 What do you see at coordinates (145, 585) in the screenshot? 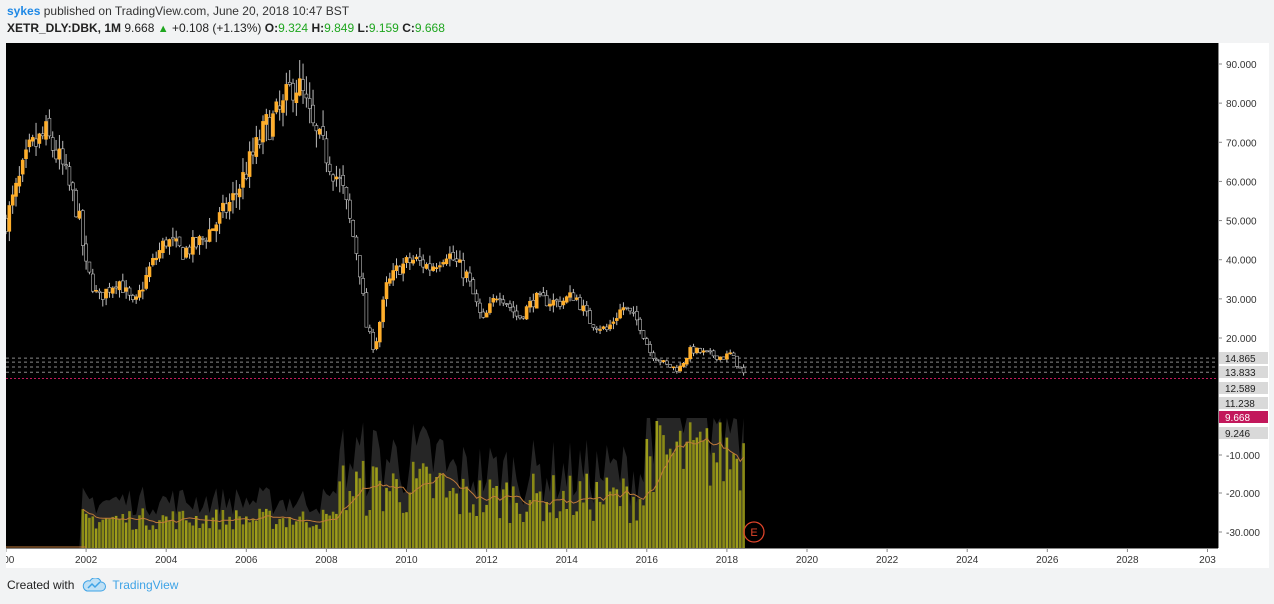
I see `tradingview-brand: TradingView` at bounding box center [145, 585].